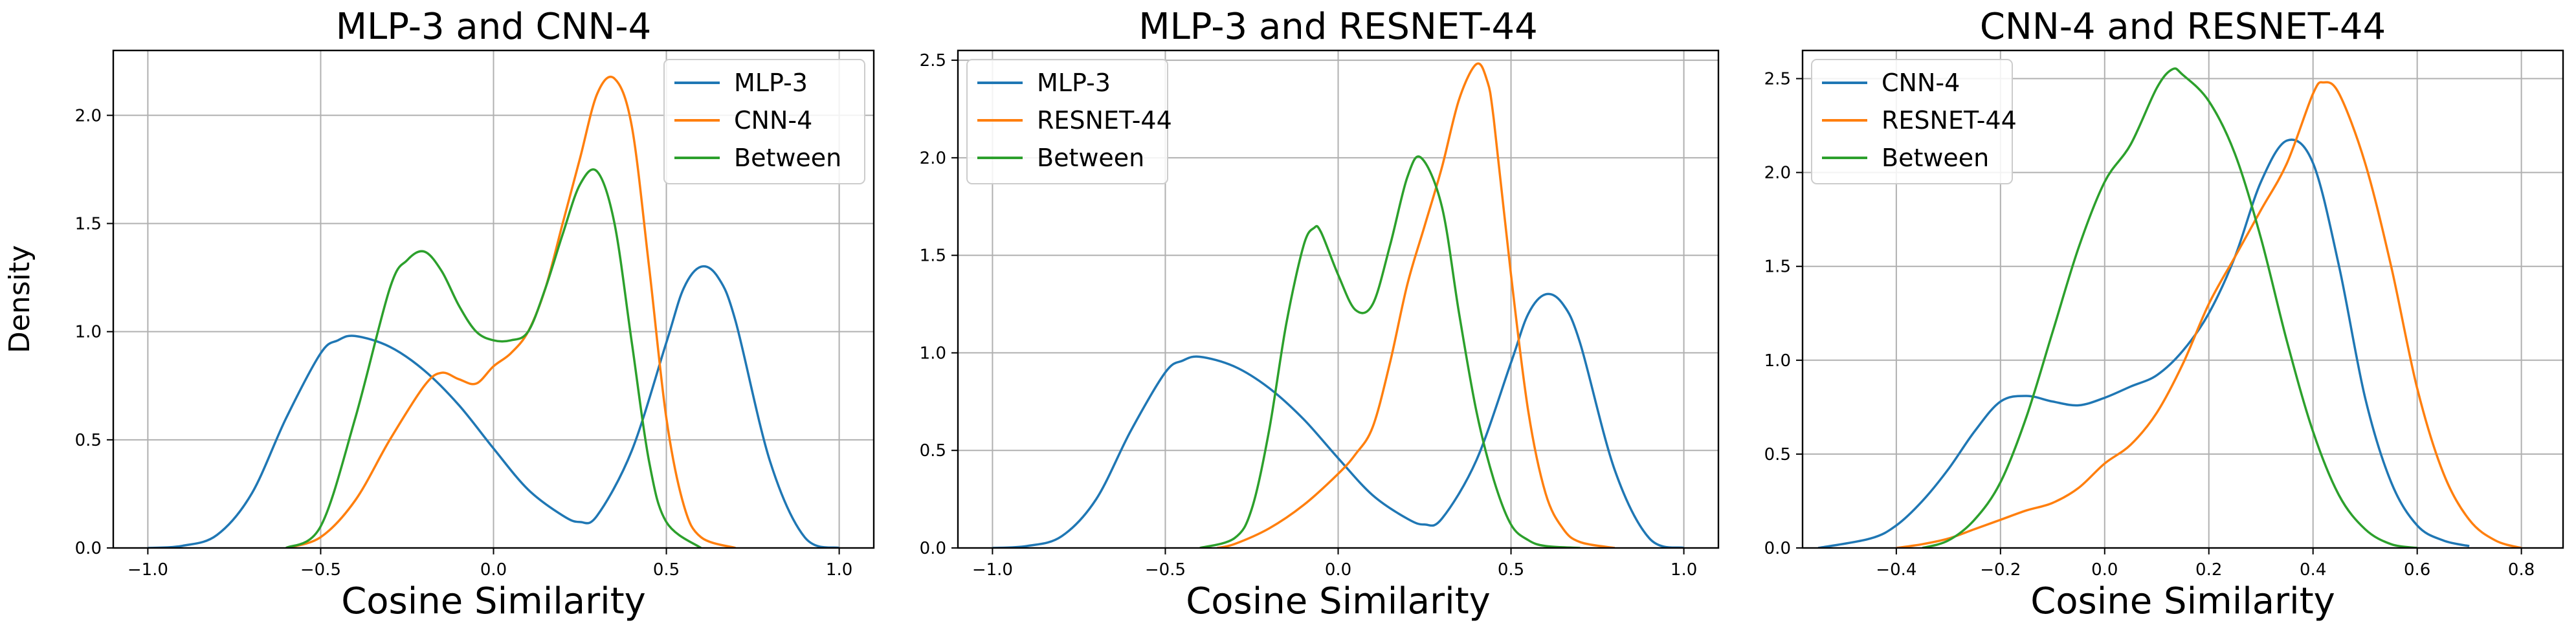 The image size is (2576, 634). What do you see at coordinates (1896, 570) in the screenshot?
I see `x-tick-label: −0.4` at bounding box center [1896, 570].